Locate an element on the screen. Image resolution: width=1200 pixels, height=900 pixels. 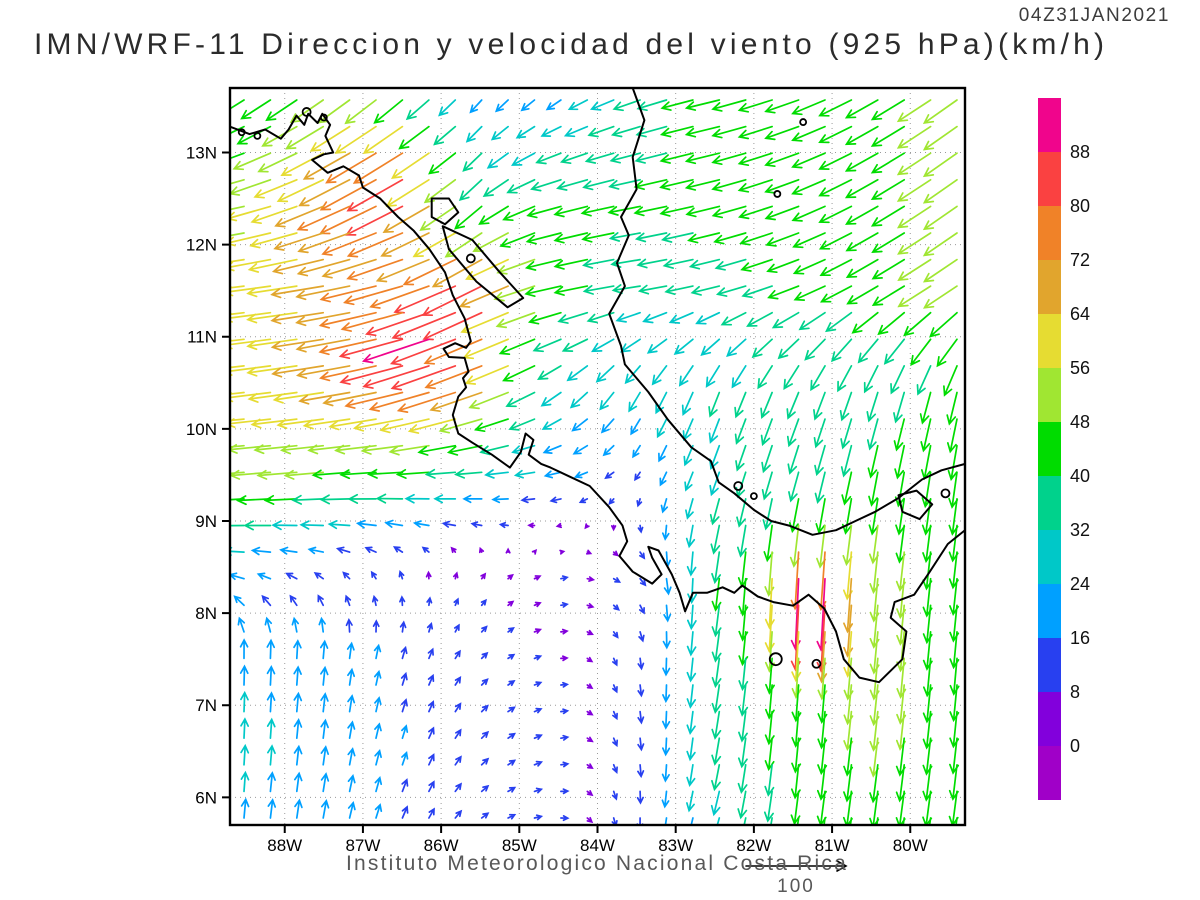
colorbar-tick-label: 72 is located at coordinates (1080, 260).